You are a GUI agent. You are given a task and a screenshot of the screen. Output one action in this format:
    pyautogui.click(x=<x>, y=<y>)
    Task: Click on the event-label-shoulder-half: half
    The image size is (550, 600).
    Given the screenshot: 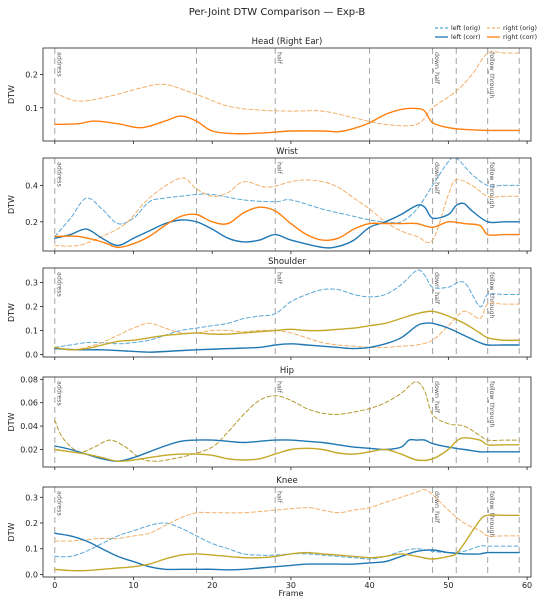 What is the action you would take?
    pyautogui.click(x=279, y=278)
    